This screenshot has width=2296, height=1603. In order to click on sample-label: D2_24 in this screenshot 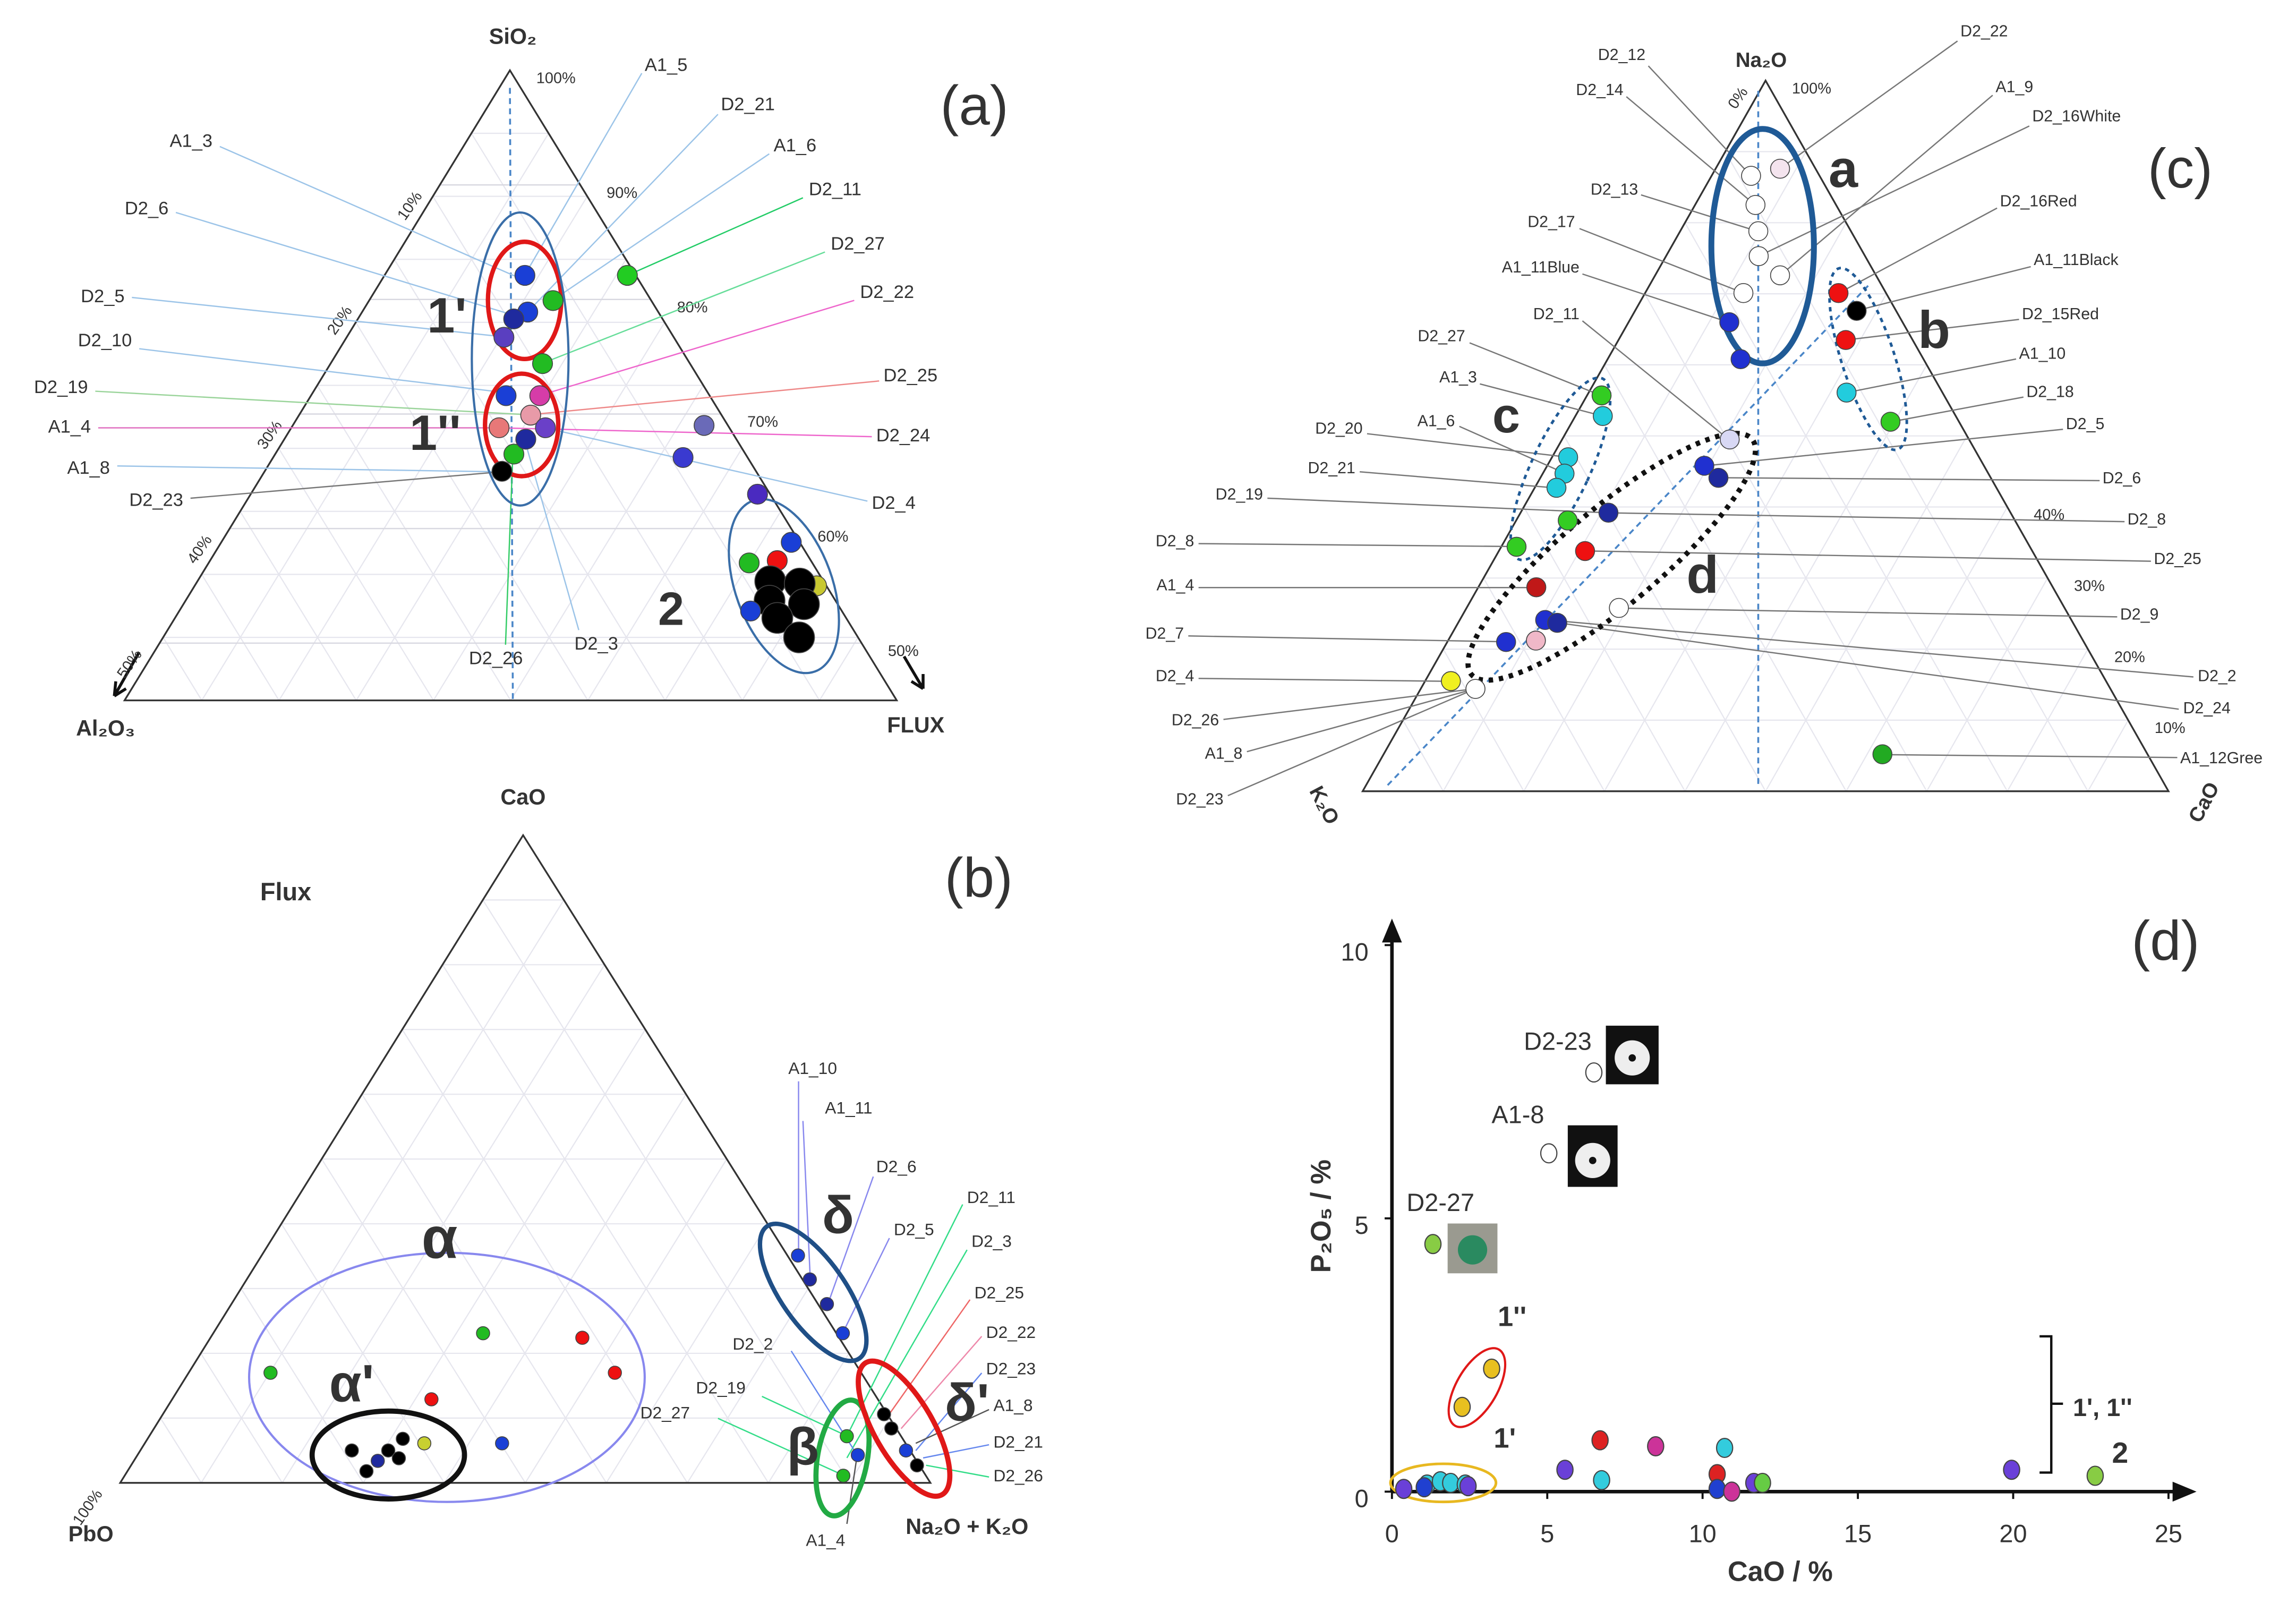, I will do `click(2207, 708)`.